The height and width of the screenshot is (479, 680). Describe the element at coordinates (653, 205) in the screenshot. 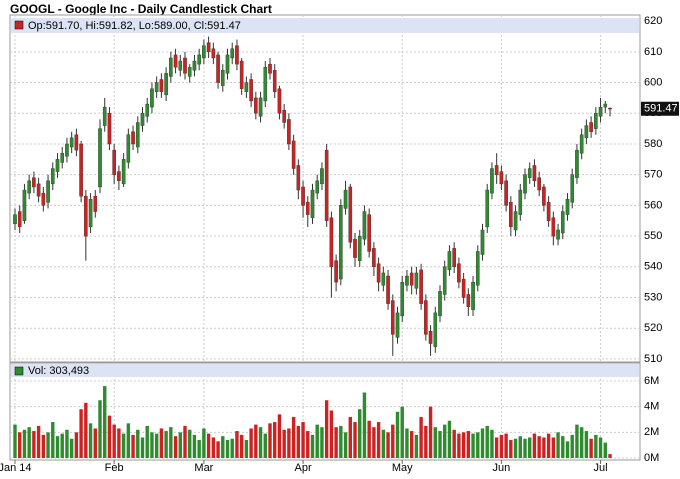

I see `y-tick-label: 560` at that location.